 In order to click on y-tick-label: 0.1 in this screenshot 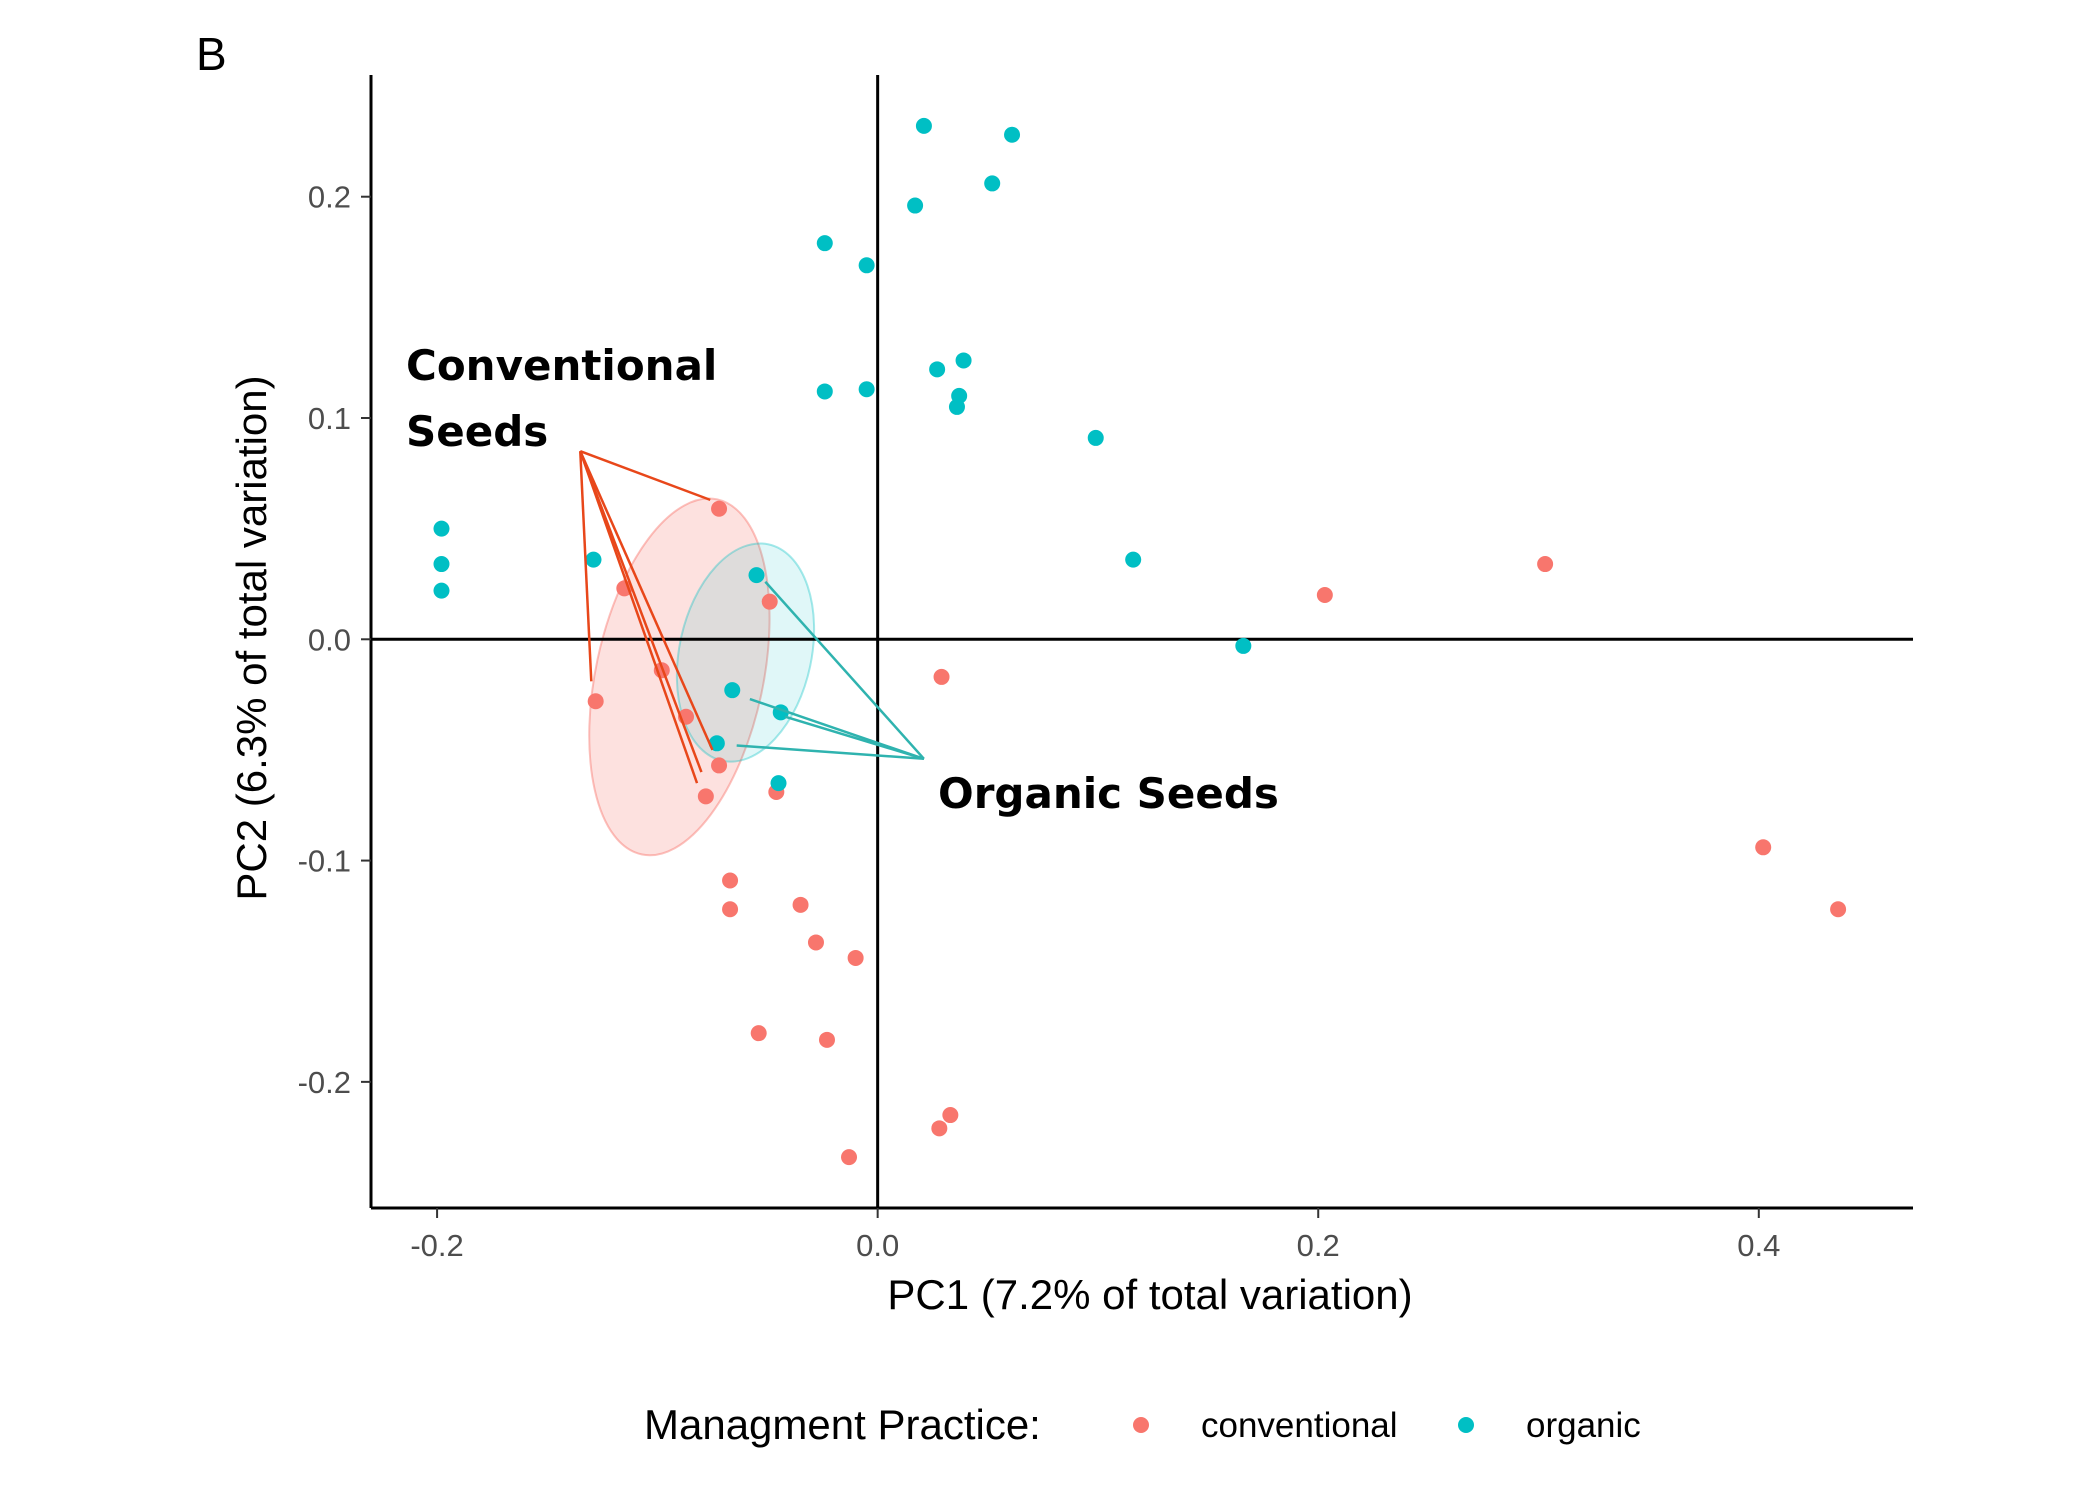, I will do `click(329, 418)`.